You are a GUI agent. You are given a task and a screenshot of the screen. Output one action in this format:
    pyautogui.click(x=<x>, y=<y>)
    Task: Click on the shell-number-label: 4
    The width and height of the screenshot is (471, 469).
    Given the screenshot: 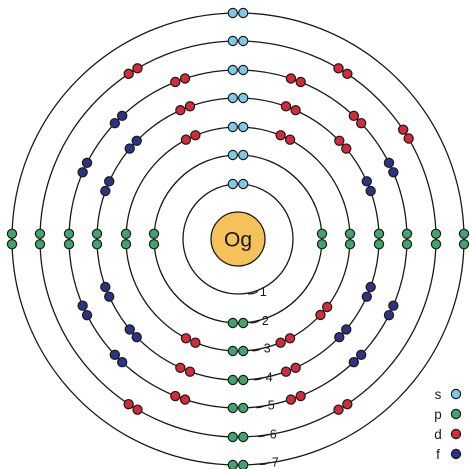 What is the action you would take?
    pyautogui.click(x=269, y=378)
    